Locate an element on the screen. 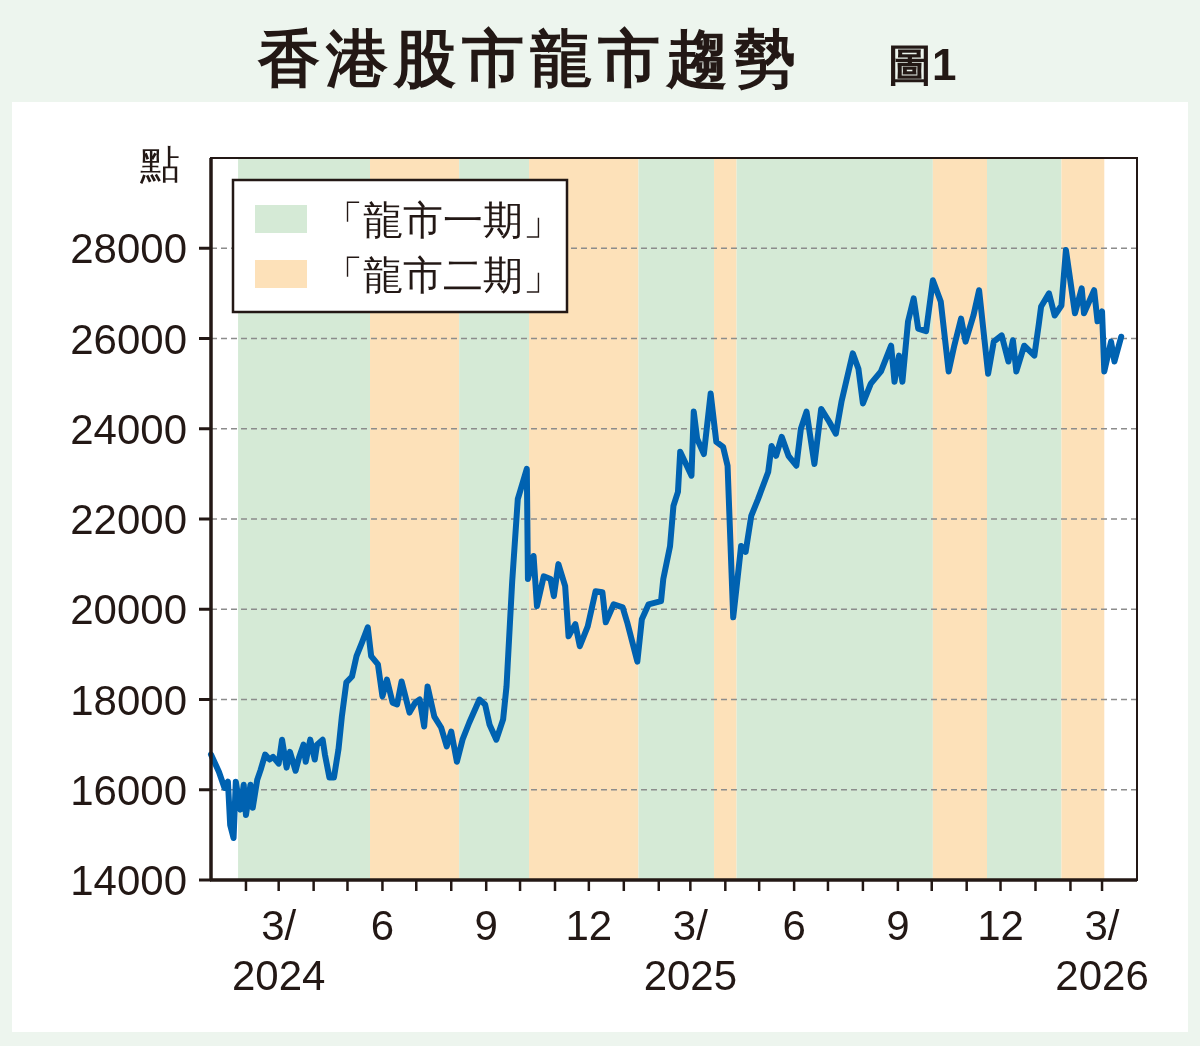 The height and width of the screenshot is (1046, 1200). y-tick-label: 24000 is located at coordinates (128, 429).